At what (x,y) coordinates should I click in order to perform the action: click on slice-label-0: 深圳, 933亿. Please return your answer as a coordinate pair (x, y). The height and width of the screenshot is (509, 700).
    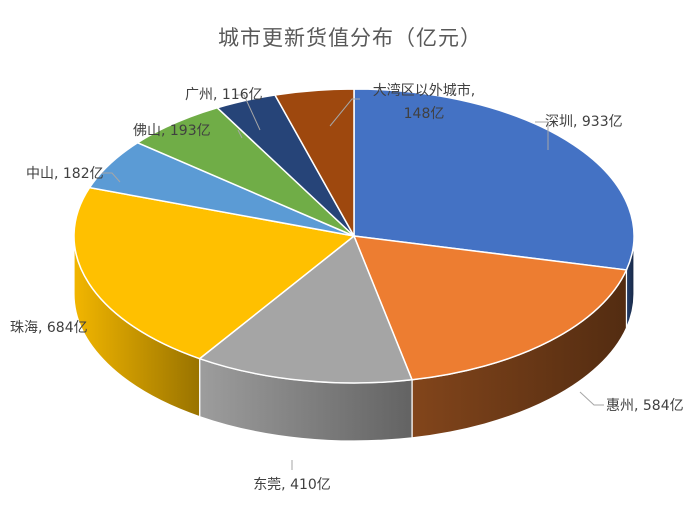
    Looking at the image, I should click on (584, 122).